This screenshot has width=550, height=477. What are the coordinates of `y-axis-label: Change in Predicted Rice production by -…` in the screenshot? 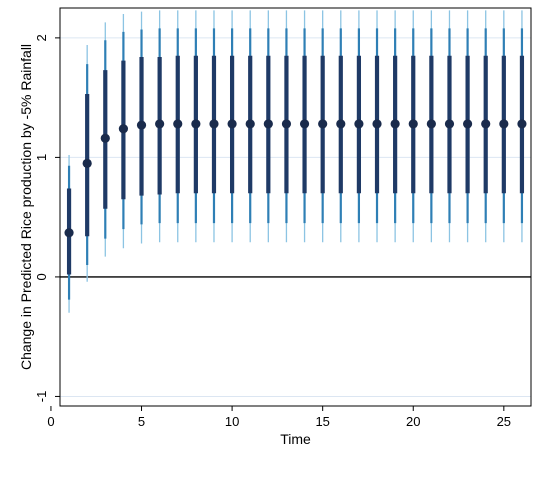 It's located at (26, 207).